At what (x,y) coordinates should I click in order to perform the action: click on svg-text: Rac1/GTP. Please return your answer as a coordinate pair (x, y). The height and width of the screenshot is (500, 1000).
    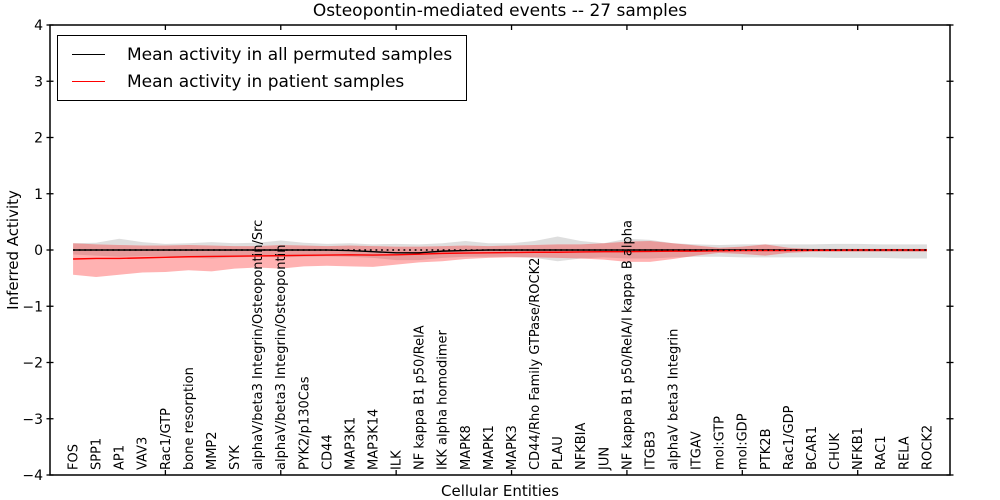
    Looking at the image, I should click on (166, 439).